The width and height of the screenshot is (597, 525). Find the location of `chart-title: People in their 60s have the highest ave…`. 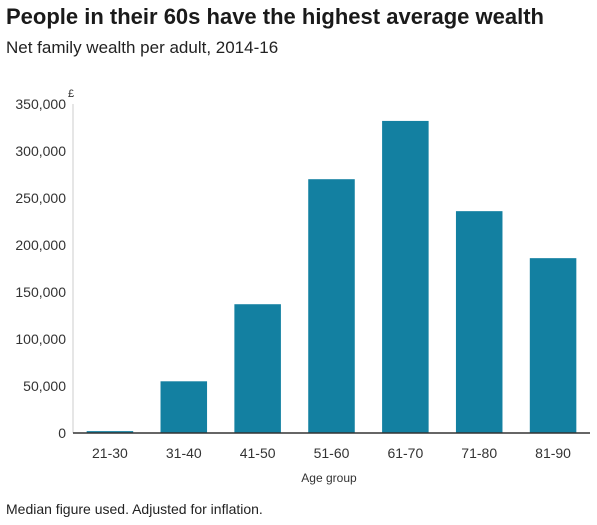

chart-title: People in their 60s have the highest ave… is located at coordinates (275, 16).